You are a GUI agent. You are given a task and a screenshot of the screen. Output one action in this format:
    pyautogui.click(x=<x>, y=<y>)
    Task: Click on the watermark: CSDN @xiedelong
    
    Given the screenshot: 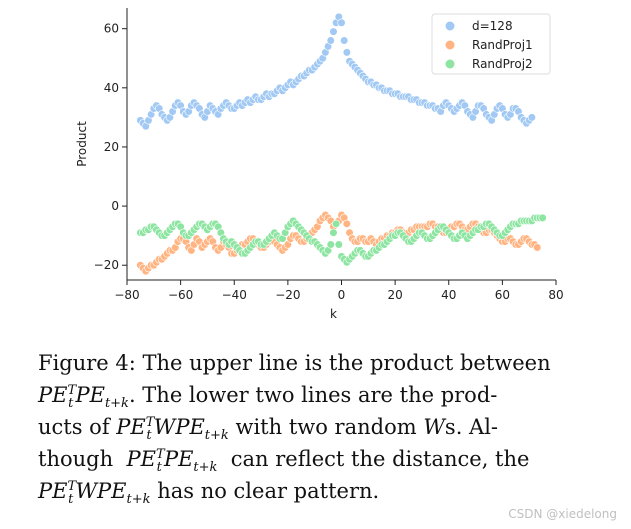 What is the action you would take?
    pyautogui.click(x=562, y=514)
    